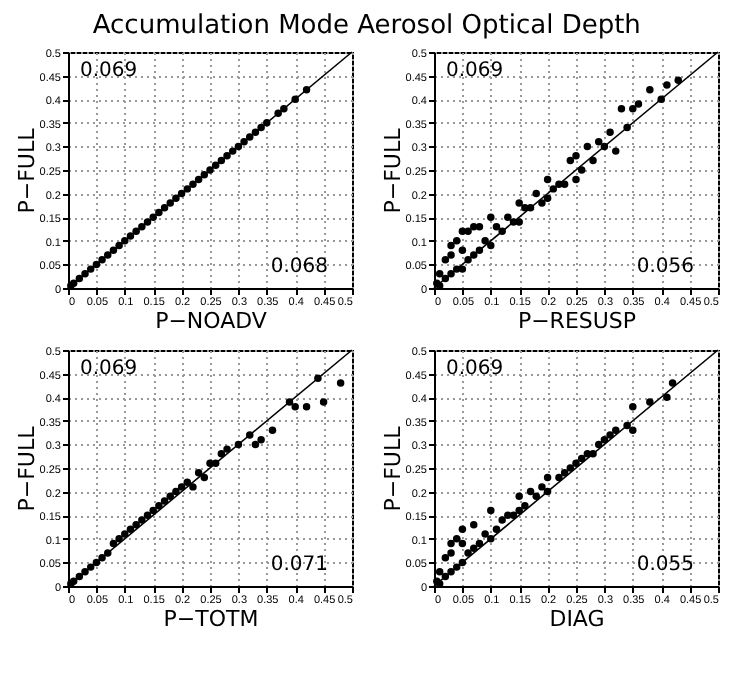 The image size is (734, 700). What do you see at coordinates (577, 321) in the screenshot?
I see `x-axis-title: P−RESUSP` at bounding box center [577, 321].